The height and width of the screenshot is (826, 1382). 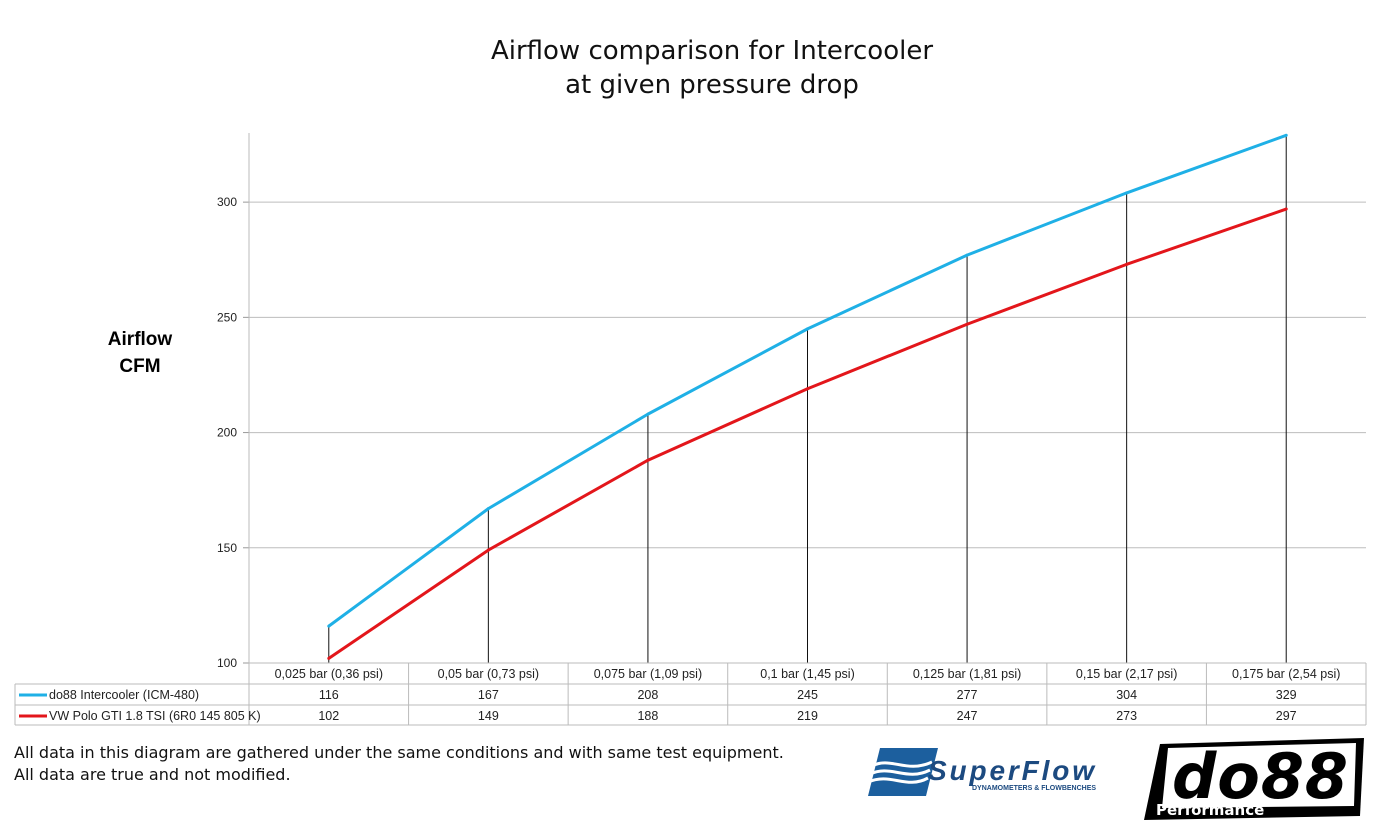 What do you see at coordinates (967, 695) in the screenshot?
I see `data-table-value: 277` at bounding box center [967, 695].